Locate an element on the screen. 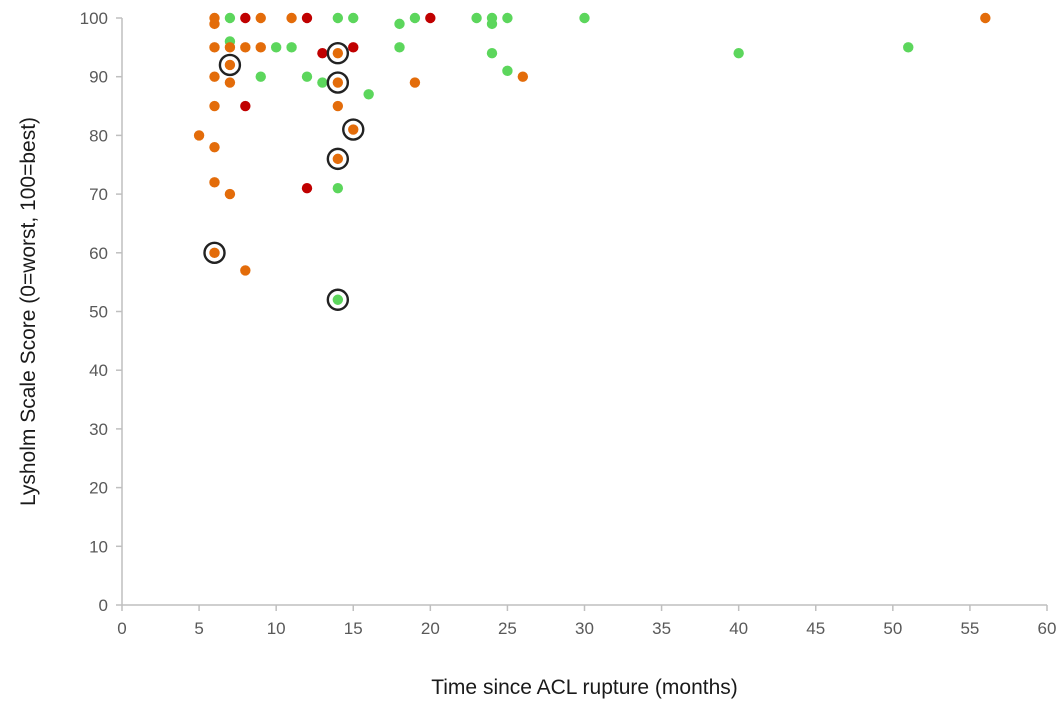 Image resolution: width=1062 pixels, height=702 pixels. y-tick-label: 10 is located at coordinates (98, 546).